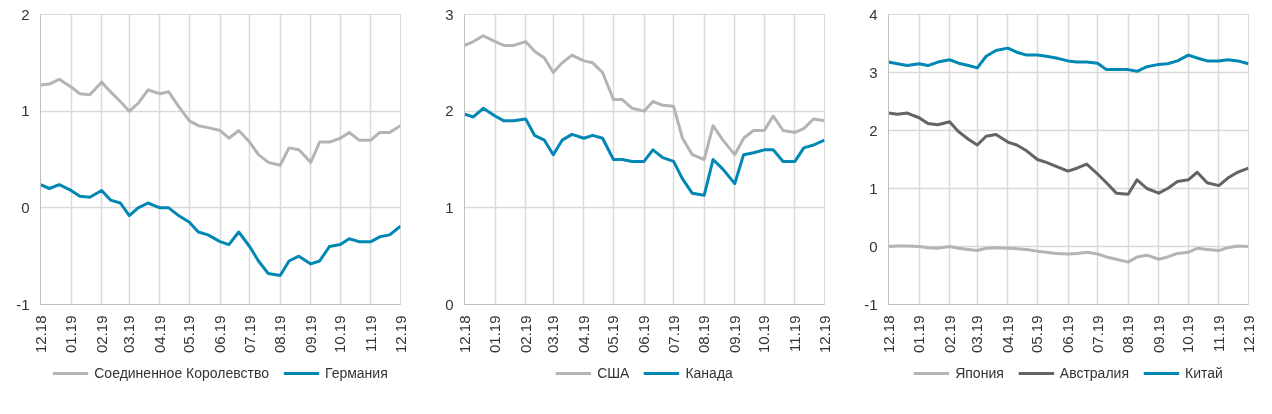 The width and height of the screenshot is (1272, 414). Describe the element at coordinates (1094, 373) in the screenshot. I see `legend-label: Австралия` at that location.